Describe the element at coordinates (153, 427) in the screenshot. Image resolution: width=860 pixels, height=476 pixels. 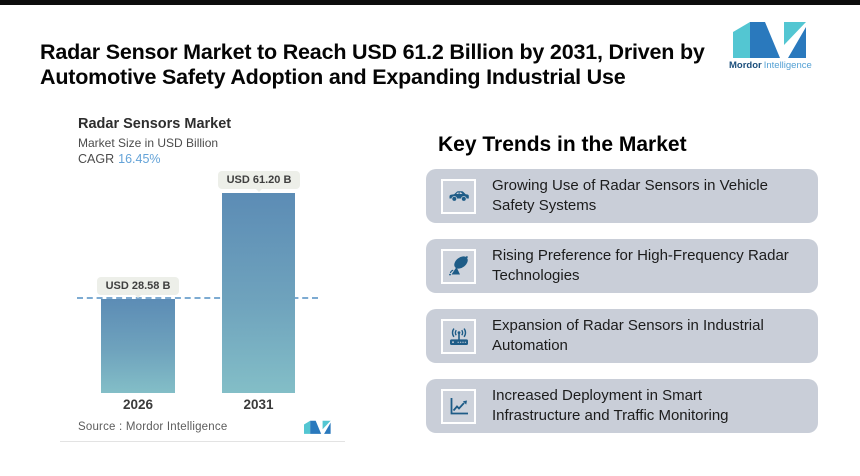
I see `source-note: Source : Mordor Intelligence` at that location.